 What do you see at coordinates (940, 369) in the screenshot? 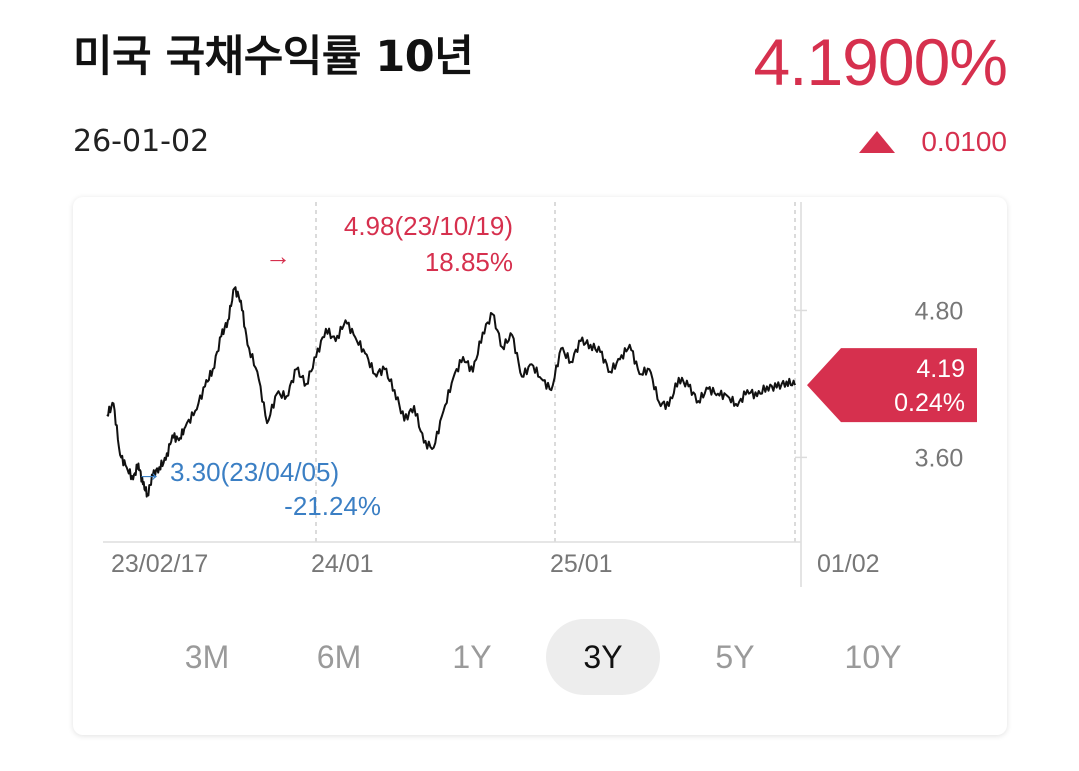
I see `current-value-text: 4.19` at bounding box center [940, 369].